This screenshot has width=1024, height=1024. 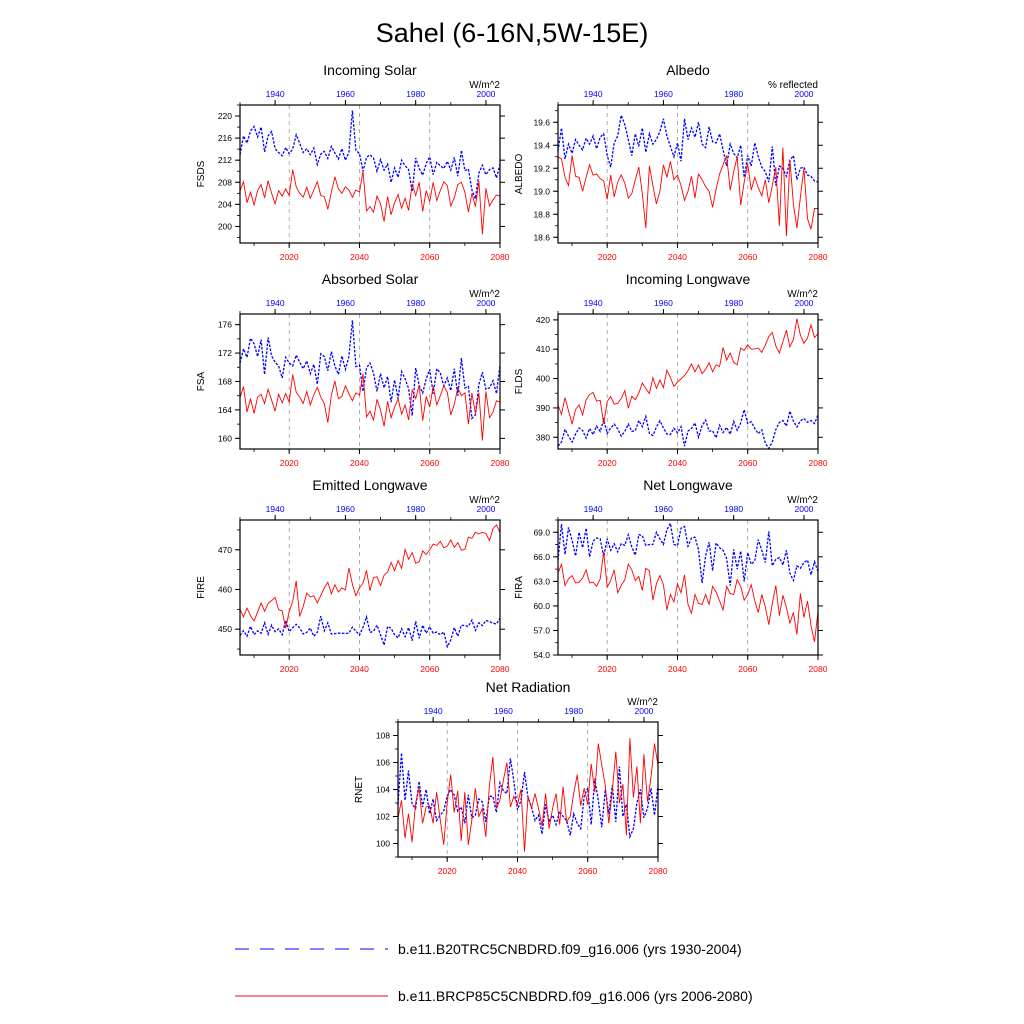 I want to click on y-tick-label: 160, so click(x=225, y=438).